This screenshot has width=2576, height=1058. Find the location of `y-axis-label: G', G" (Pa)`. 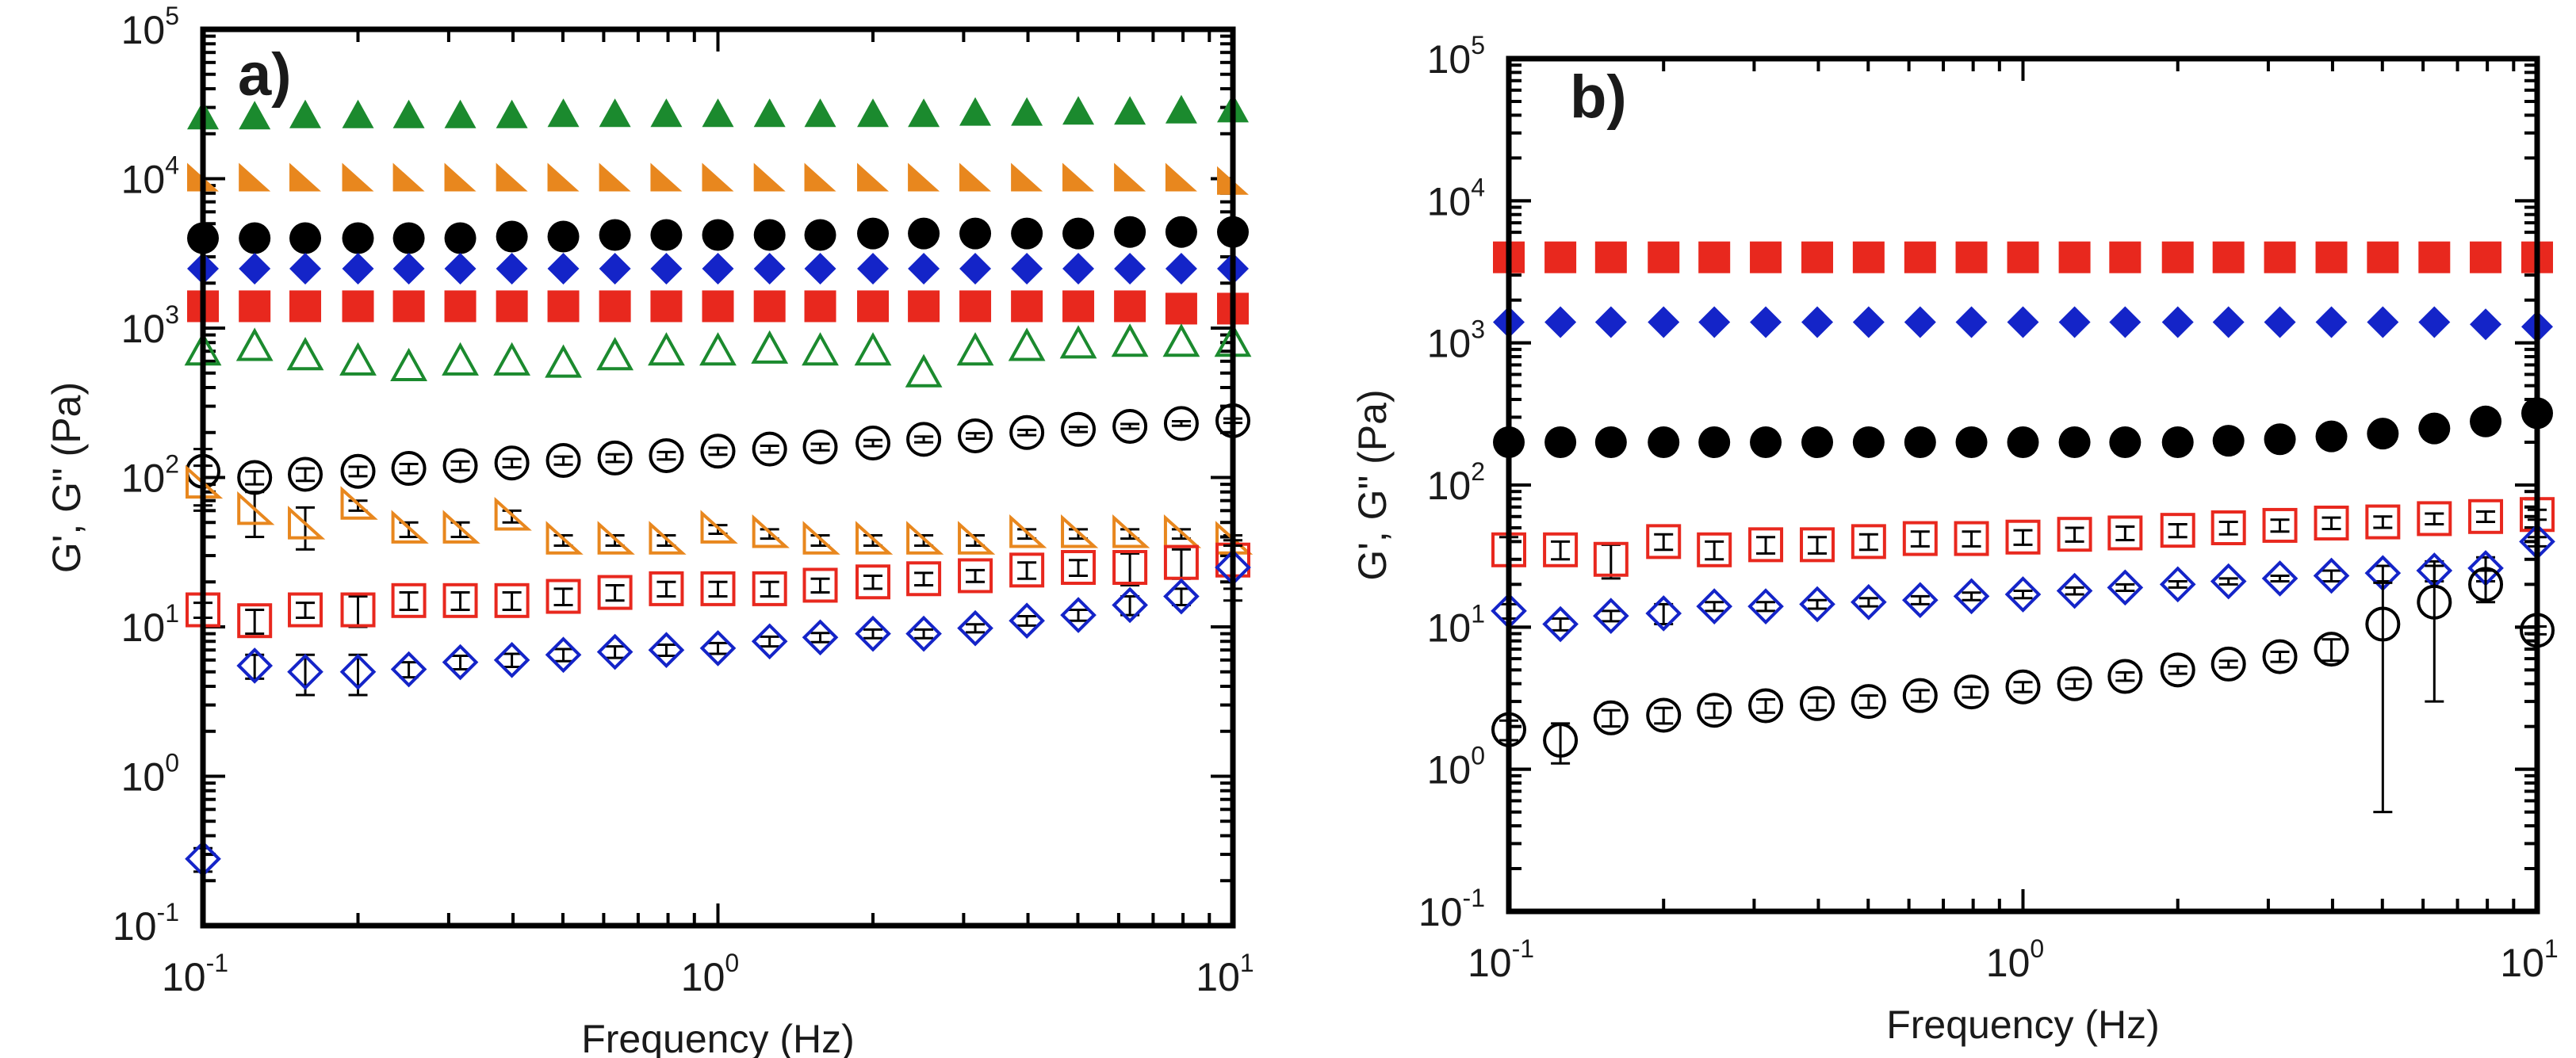

y-axis-label: G', G" (Pa) is located at coordinates (66, 478).